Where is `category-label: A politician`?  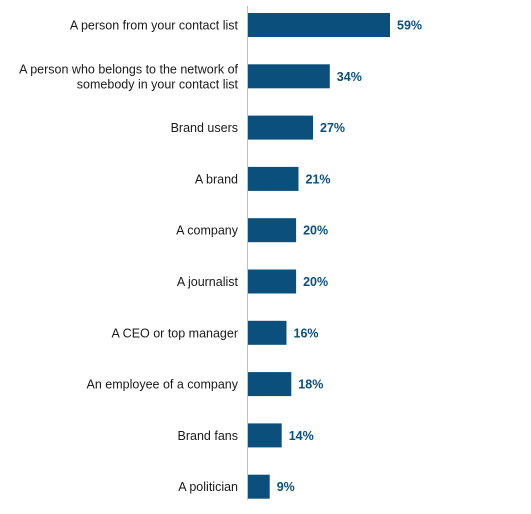 category-label: A politician is located at coordinates (208, 487).